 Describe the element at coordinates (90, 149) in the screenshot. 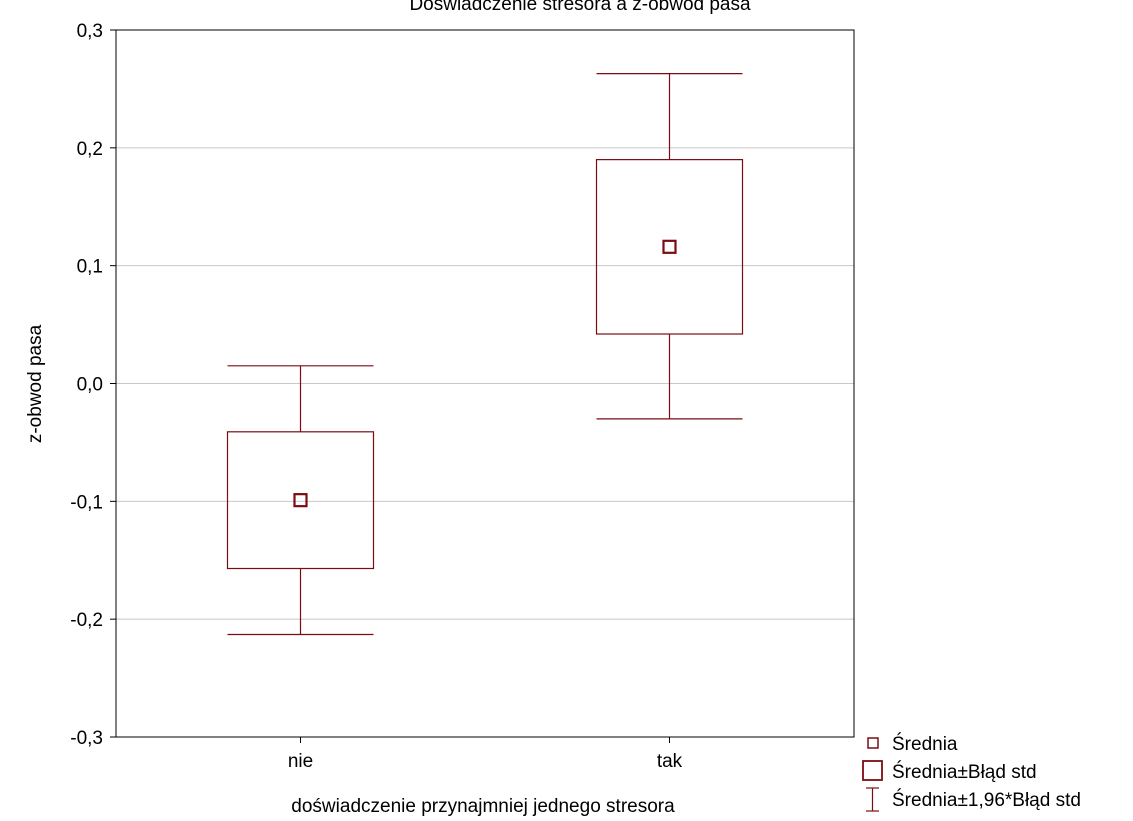

I see `y-tick-label: 0,2` at that location.